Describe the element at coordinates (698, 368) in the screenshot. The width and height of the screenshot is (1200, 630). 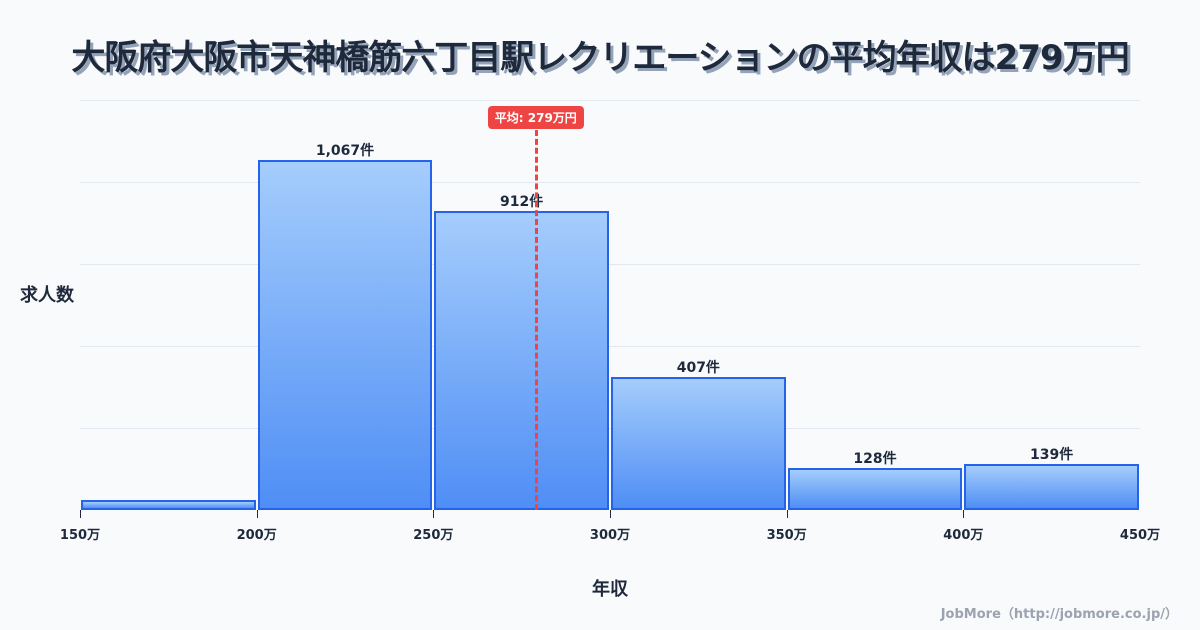
I see `bar-value-label: 407件` at that location.